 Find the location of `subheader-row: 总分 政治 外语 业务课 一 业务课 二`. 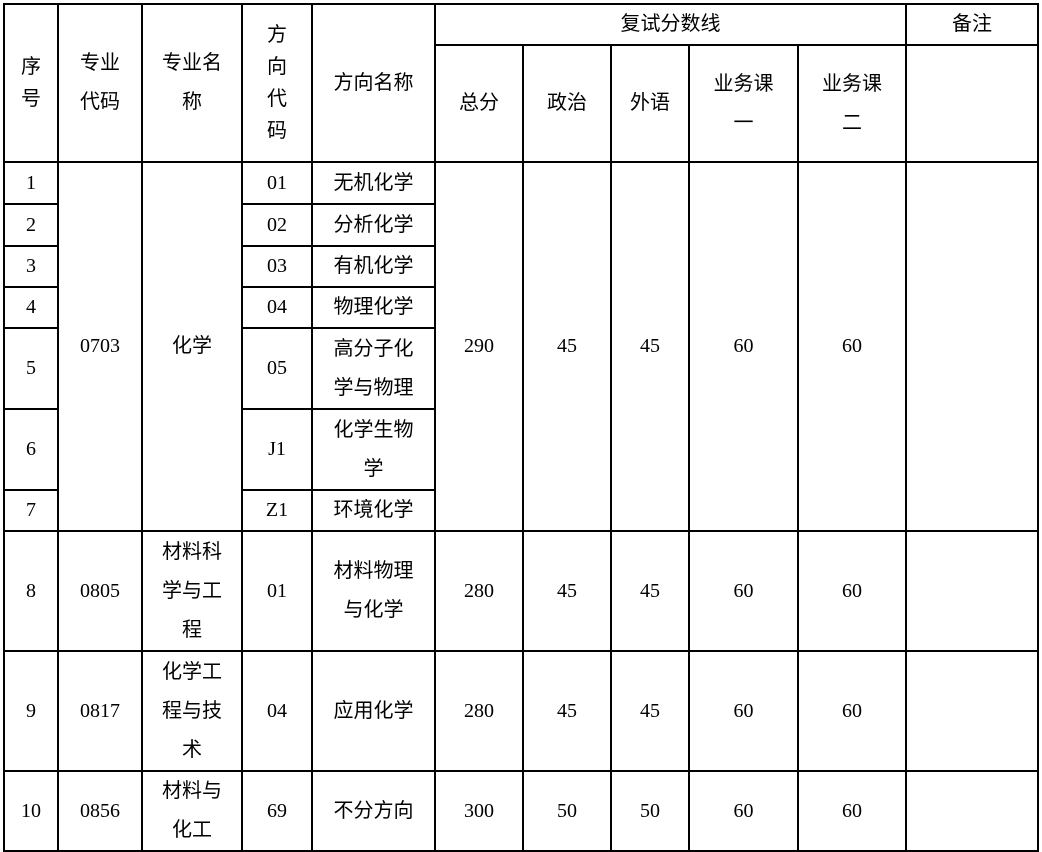

subheader-row: 总分 政治 外语 业务课 一 业务课 二 is located at coordinates (521, 103).